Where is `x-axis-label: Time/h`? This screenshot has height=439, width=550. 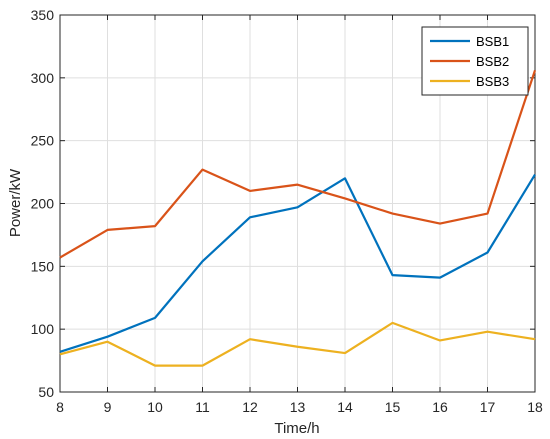 x-axis-label: Time/h is located at coordinates (296, 428).